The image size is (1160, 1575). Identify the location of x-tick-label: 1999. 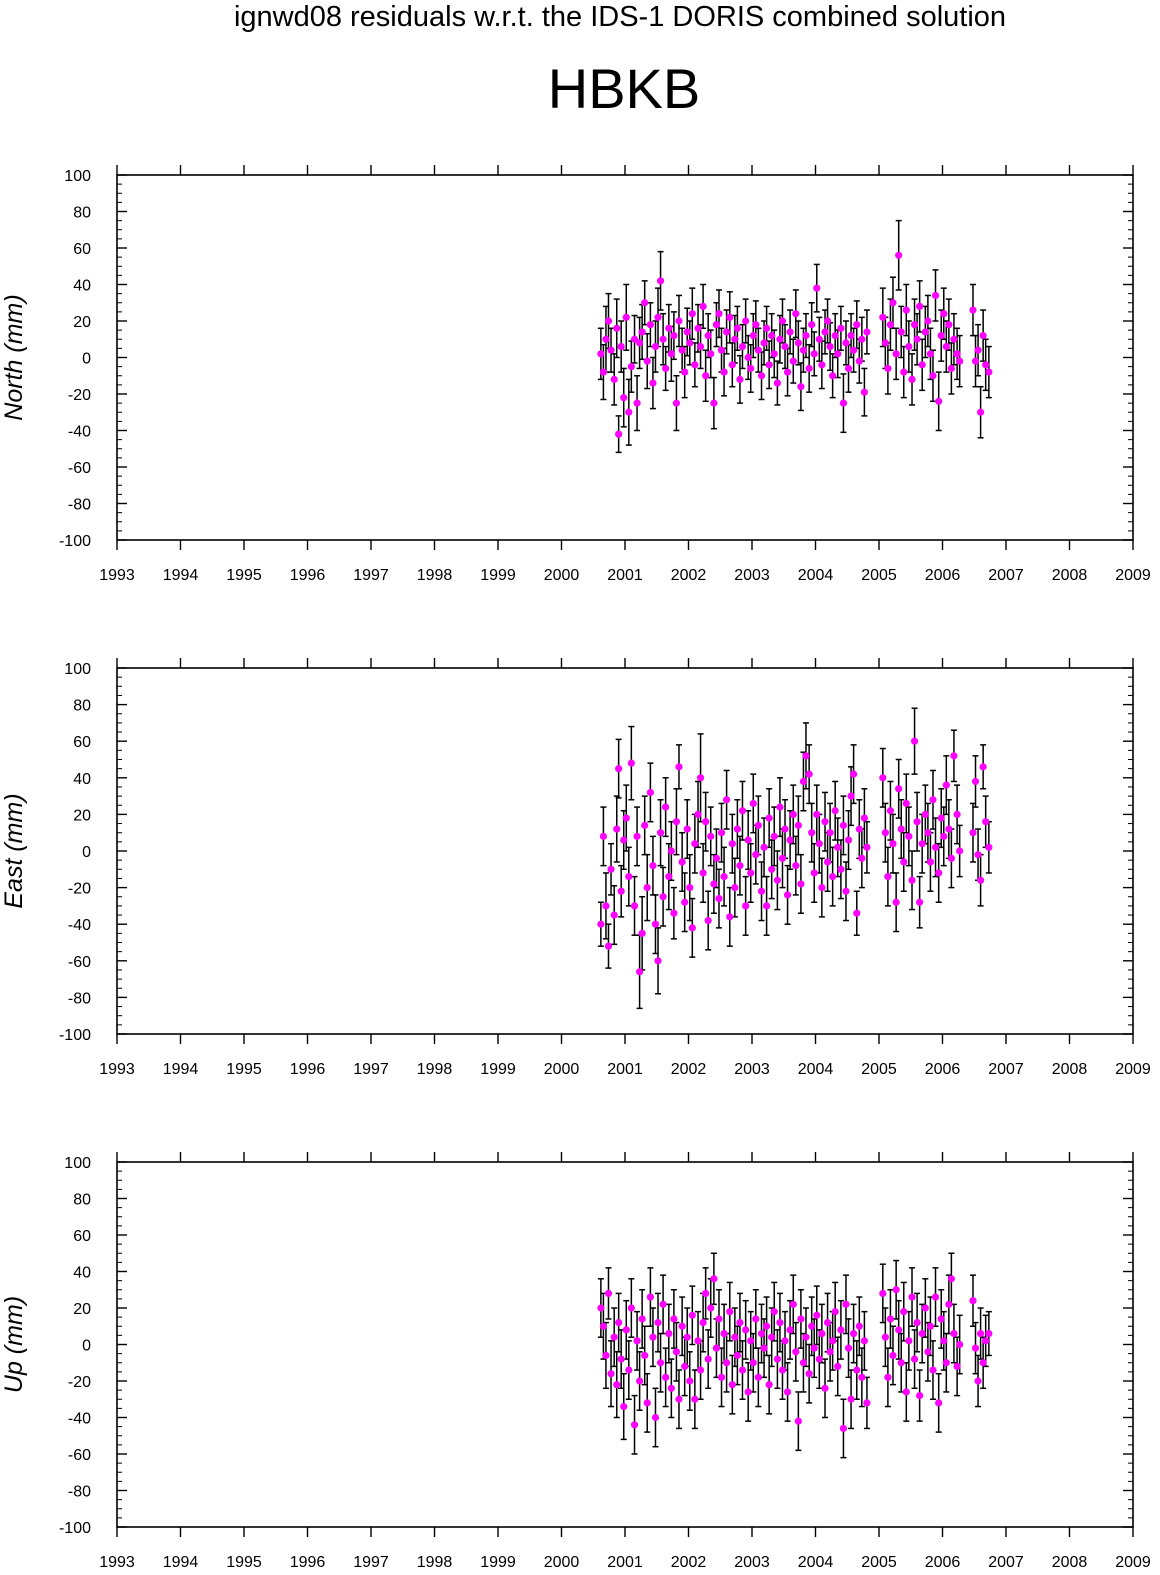
(498, 1069).